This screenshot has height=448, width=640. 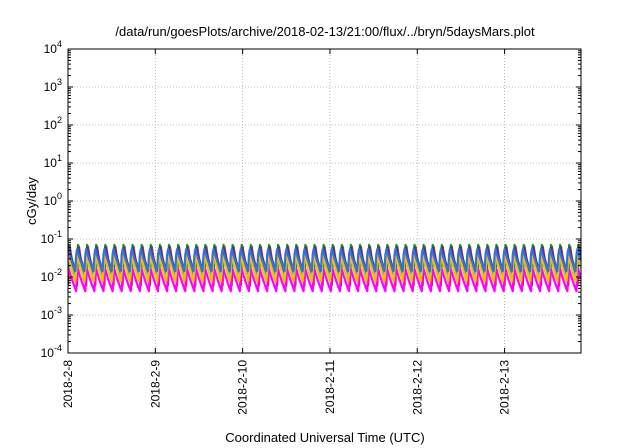 What do you see at coordinates (53, 161) in the screenshot?
I see `y-tick-label: 10¹` at bounding box center [53, 161].